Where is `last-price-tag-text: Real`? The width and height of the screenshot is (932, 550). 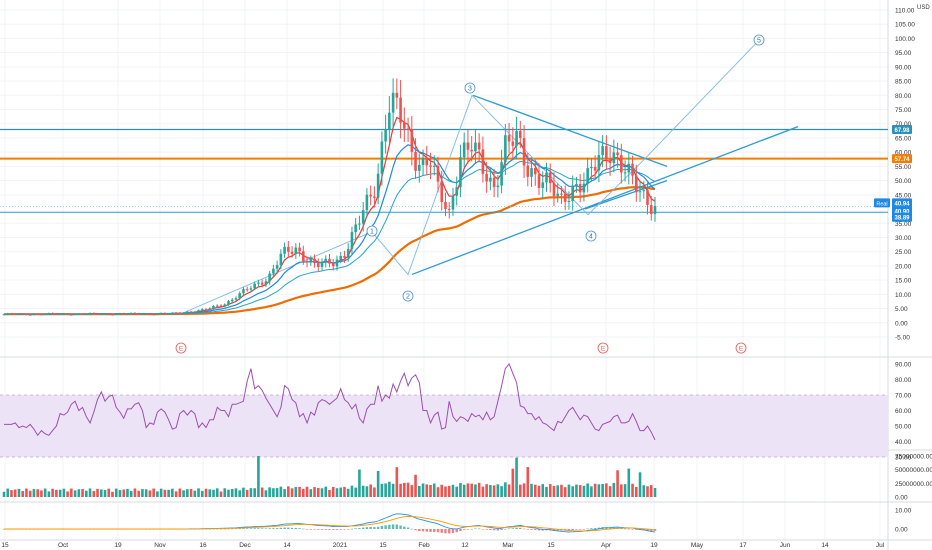 last-price-tag-text: Real is located at coordinates (881, 204).